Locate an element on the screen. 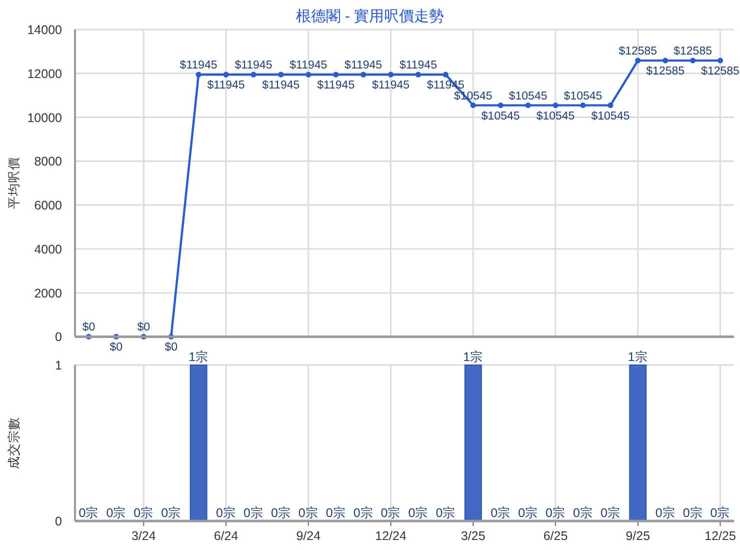  x-tick-label: 6/24 is located at coordinates (226, 536).